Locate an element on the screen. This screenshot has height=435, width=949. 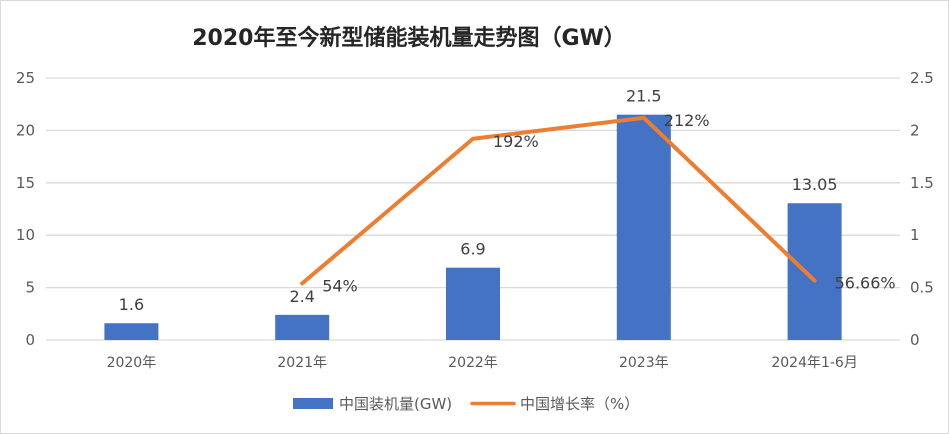
left-tick-label: 0 is located at coordinates (30, 340).